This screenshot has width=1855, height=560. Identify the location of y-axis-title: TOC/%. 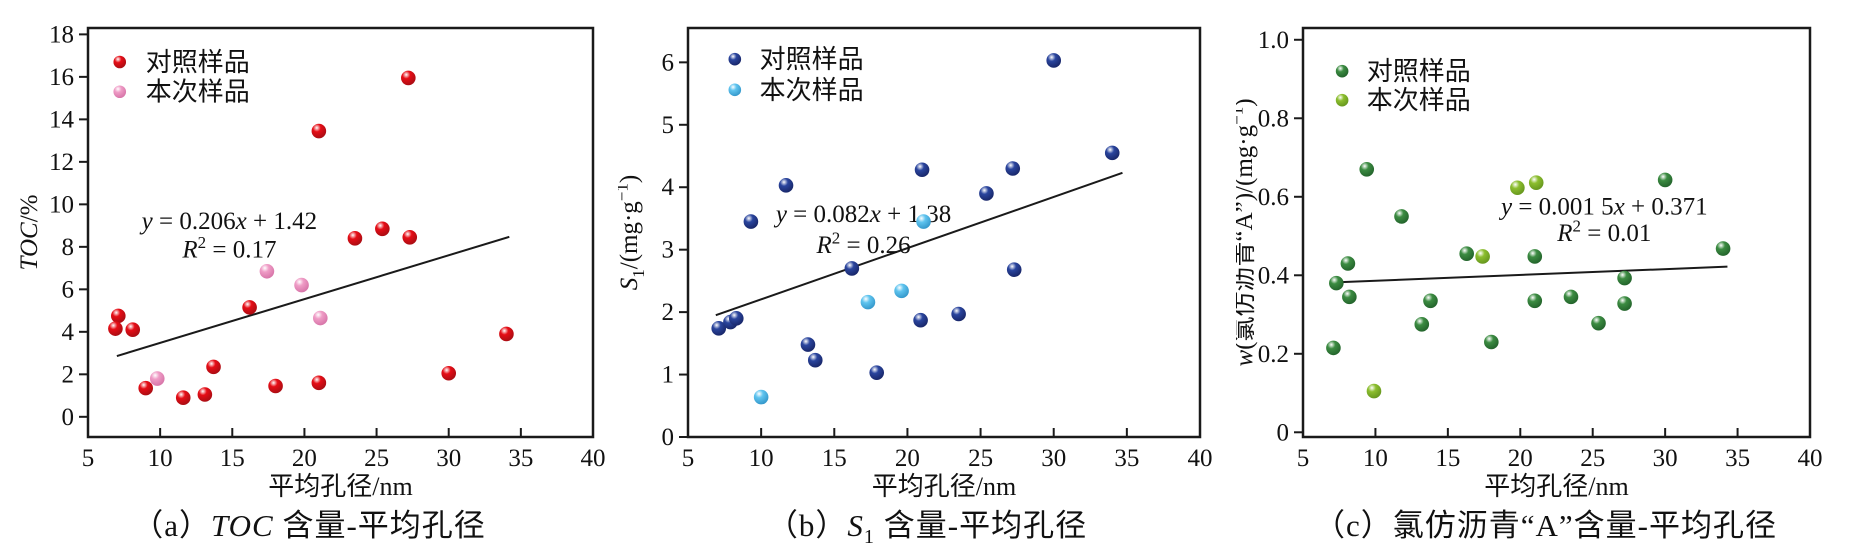
(29, 233).